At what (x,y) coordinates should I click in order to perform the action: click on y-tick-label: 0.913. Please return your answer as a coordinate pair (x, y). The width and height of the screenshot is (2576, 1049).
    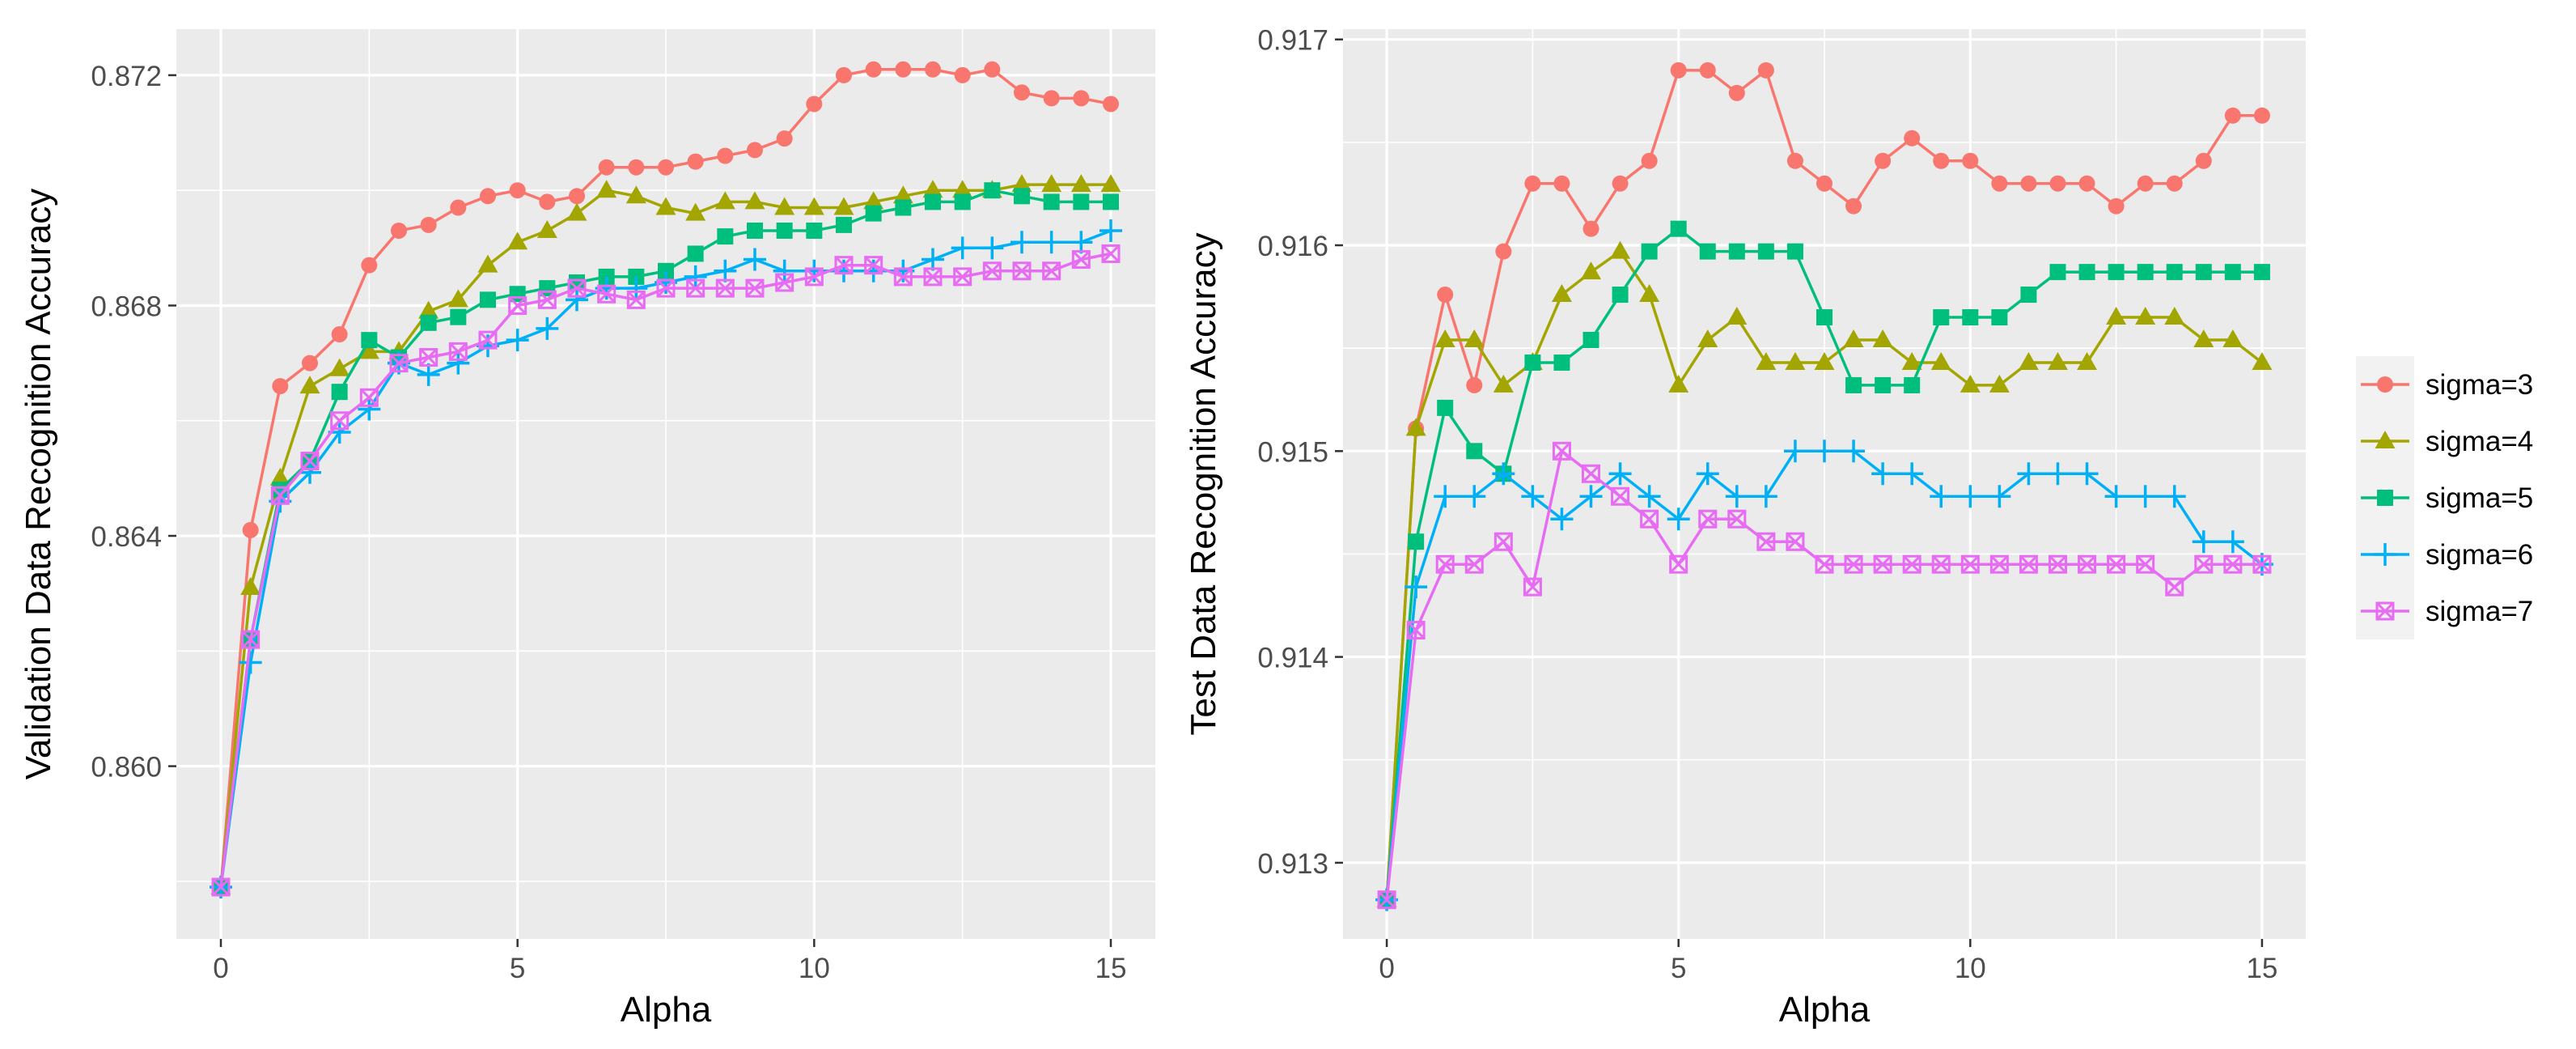
    Looking at the image, I should click on (1292, 864).